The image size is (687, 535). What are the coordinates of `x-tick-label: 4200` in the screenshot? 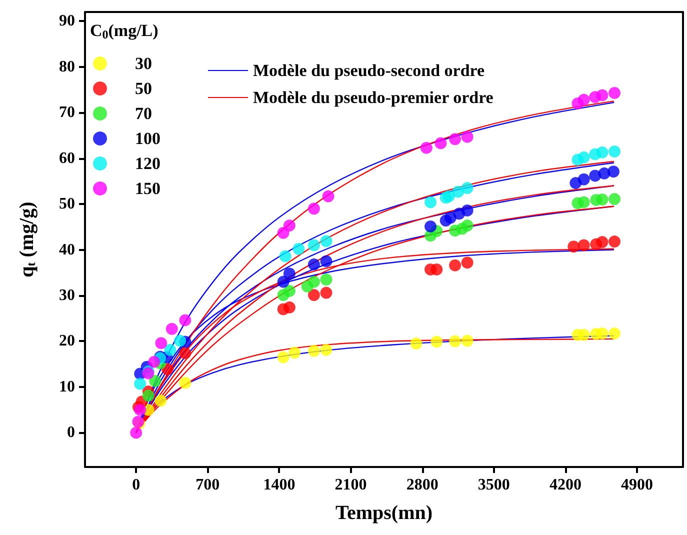 It's located at (565, 485).